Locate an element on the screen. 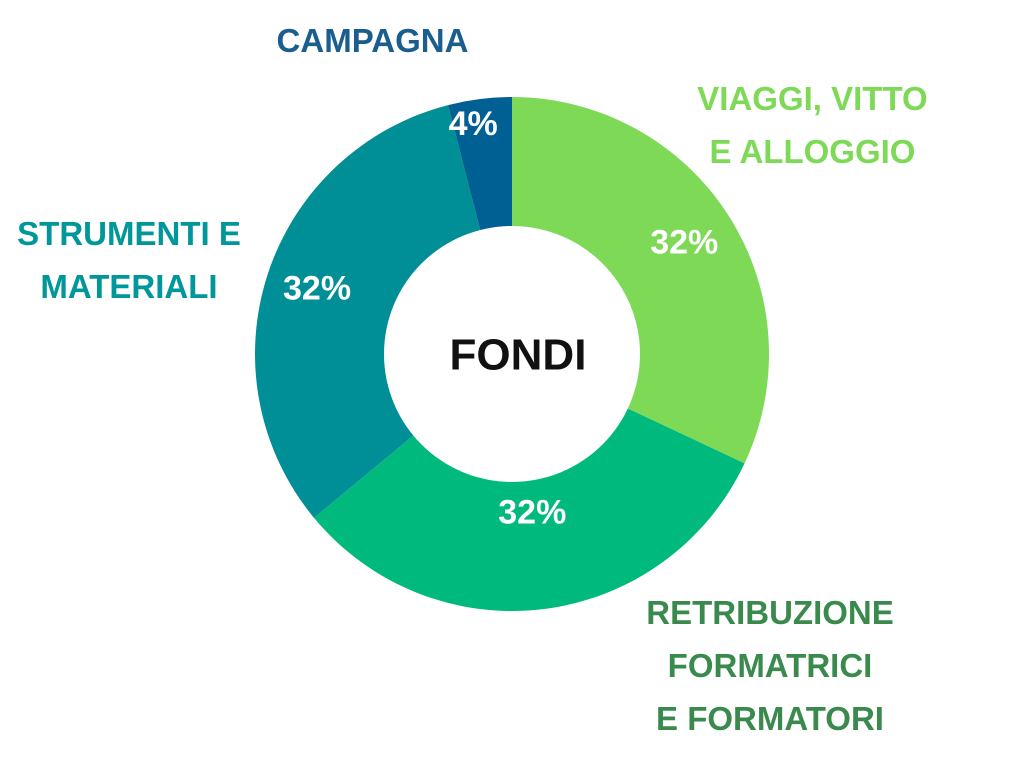  donut-hole is located at coordinates (512, 354).